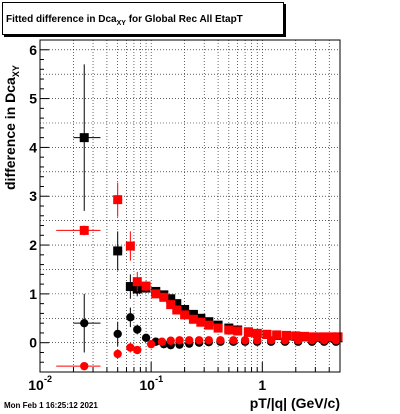 The image size is (400, 414). Describe the element at coordinates (33, 50) in the screenshot. I see `y-tick-label: 6` at that location.